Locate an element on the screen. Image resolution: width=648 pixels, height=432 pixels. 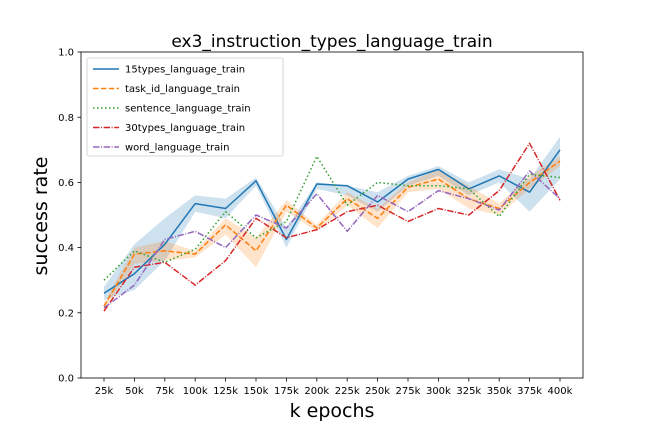
x-tick-label: 125k is located at coordinates (225, 391).